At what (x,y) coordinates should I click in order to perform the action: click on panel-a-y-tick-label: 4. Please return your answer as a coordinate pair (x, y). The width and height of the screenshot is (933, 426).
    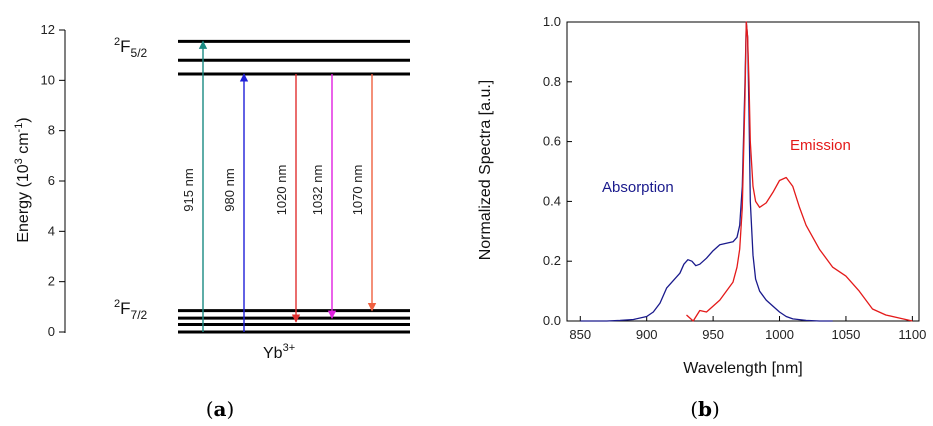
    Looking at the image, I should click on (51, 230).